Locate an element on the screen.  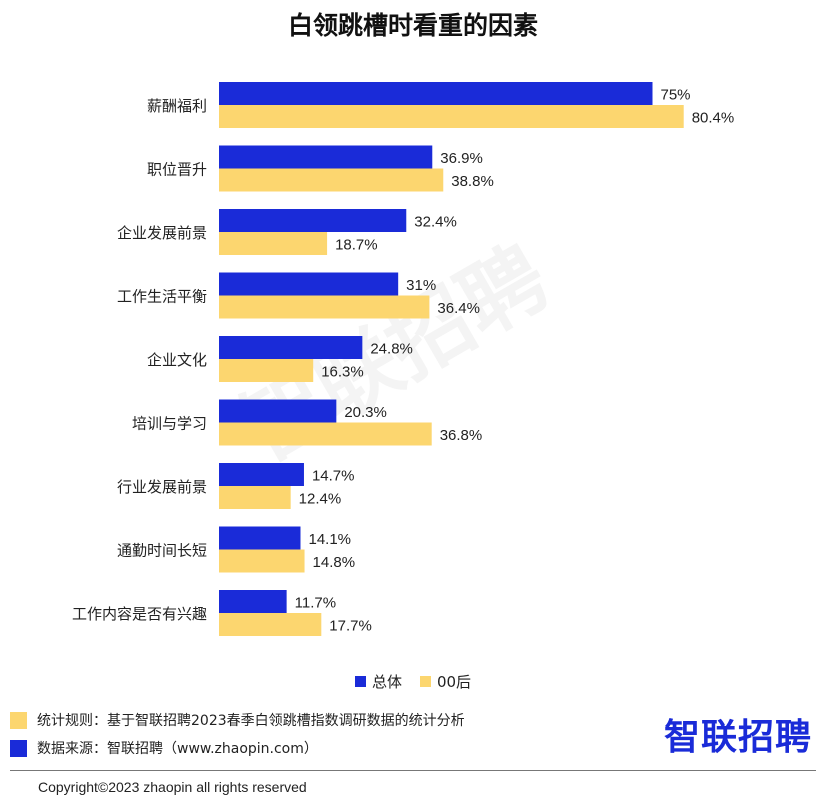
category-label: 通勤时间长短 is located at coordinates (162, 551).